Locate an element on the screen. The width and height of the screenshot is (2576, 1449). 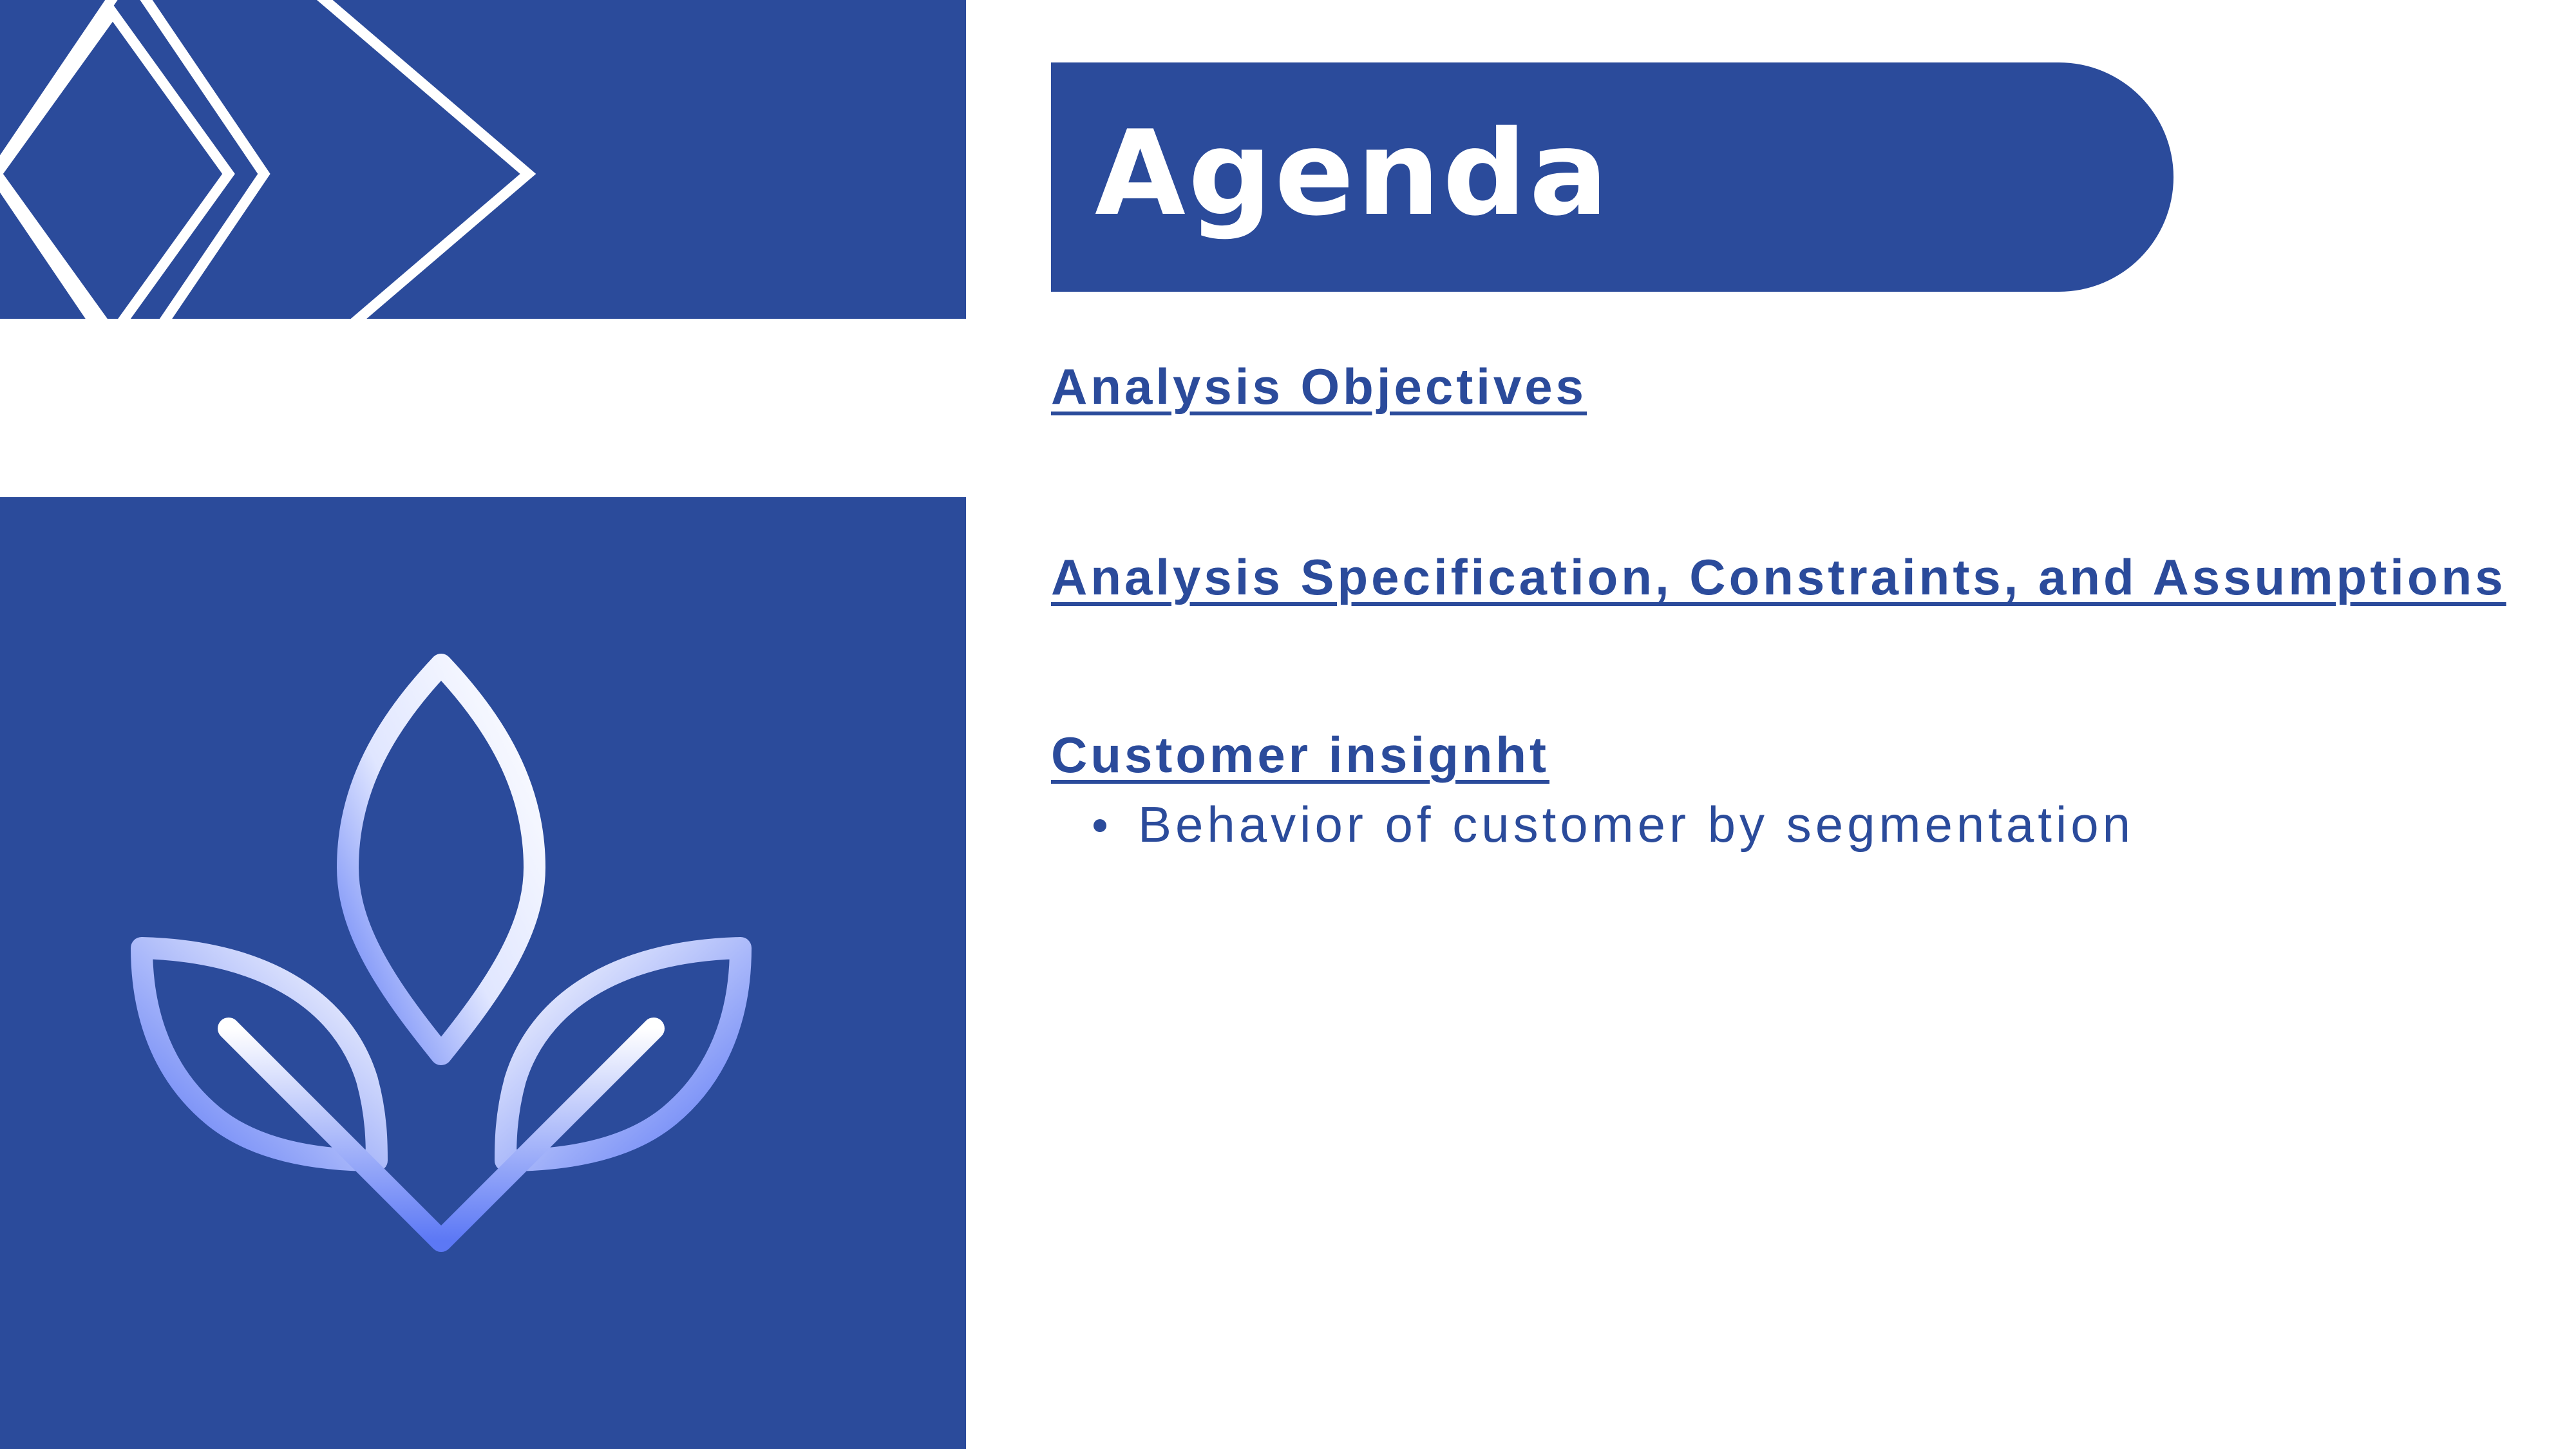
list-item: Behavior of customer by segmentation is located at coordinates (1593, 824).